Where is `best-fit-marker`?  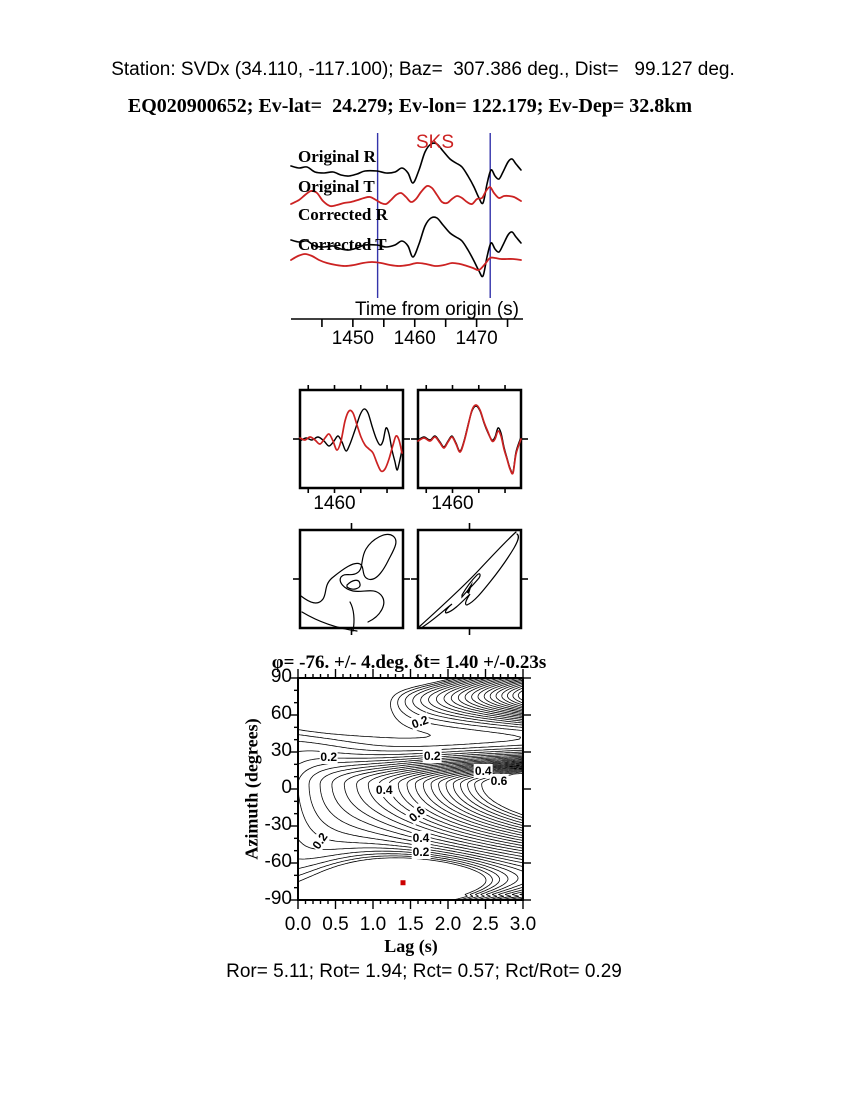
best-fit-marker is located at coordinates (403, 883).